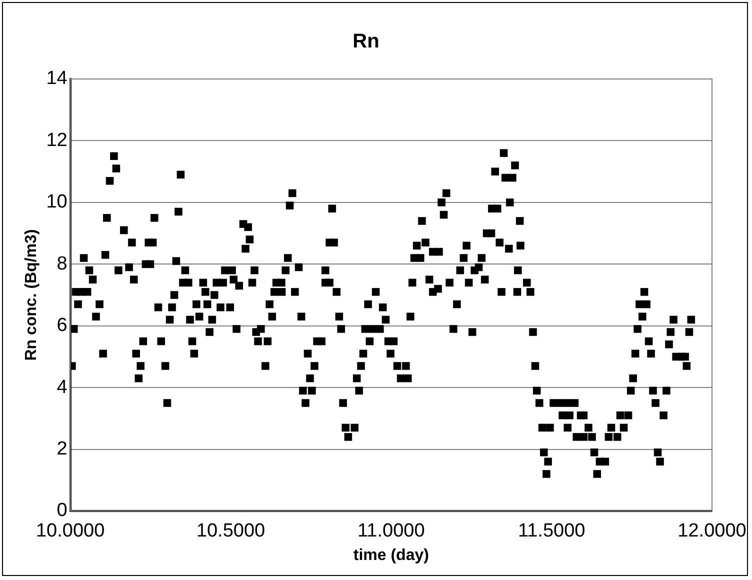  Describe the element at coordinates (231, 531) in the screenshot. I see `x-tick-label: 10.5000` at that location.